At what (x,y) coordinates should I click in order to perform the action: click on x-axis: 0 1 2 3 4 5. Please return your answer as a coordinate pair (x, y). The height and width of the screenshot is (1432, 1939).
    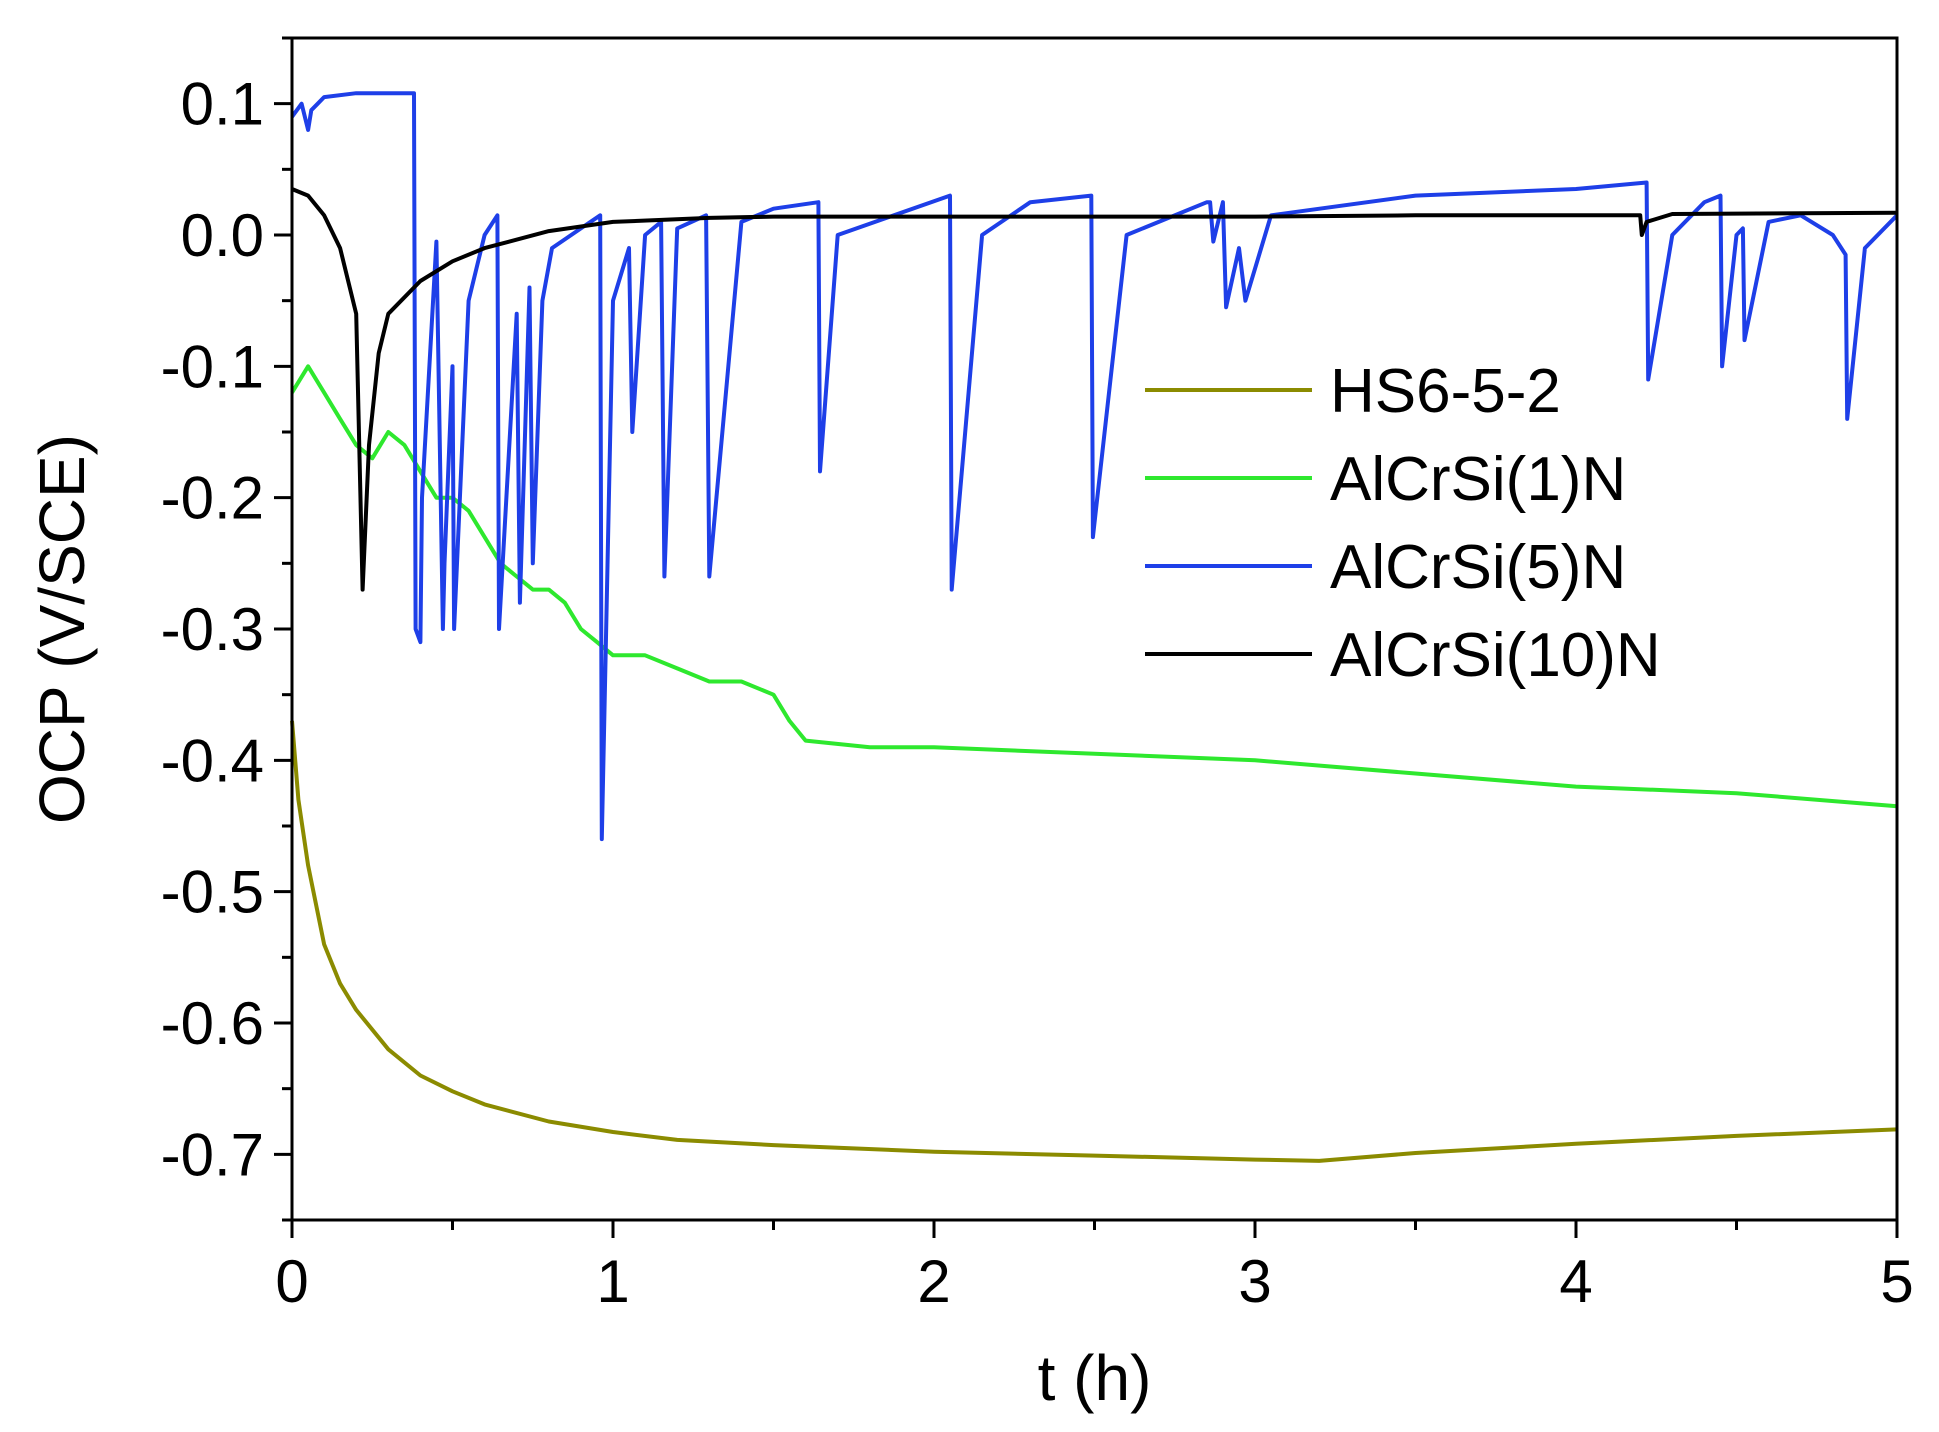
    Looking at the image, I should click on (1094, 1267).